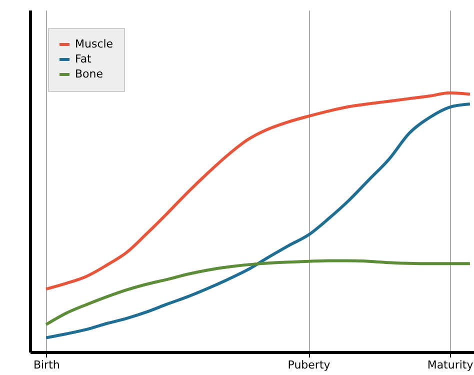 This screenshot has width=474, height=375. Describe the element at coordinates (94, 44) in the screenshot. I see `legend-label: Muscle` at that location.